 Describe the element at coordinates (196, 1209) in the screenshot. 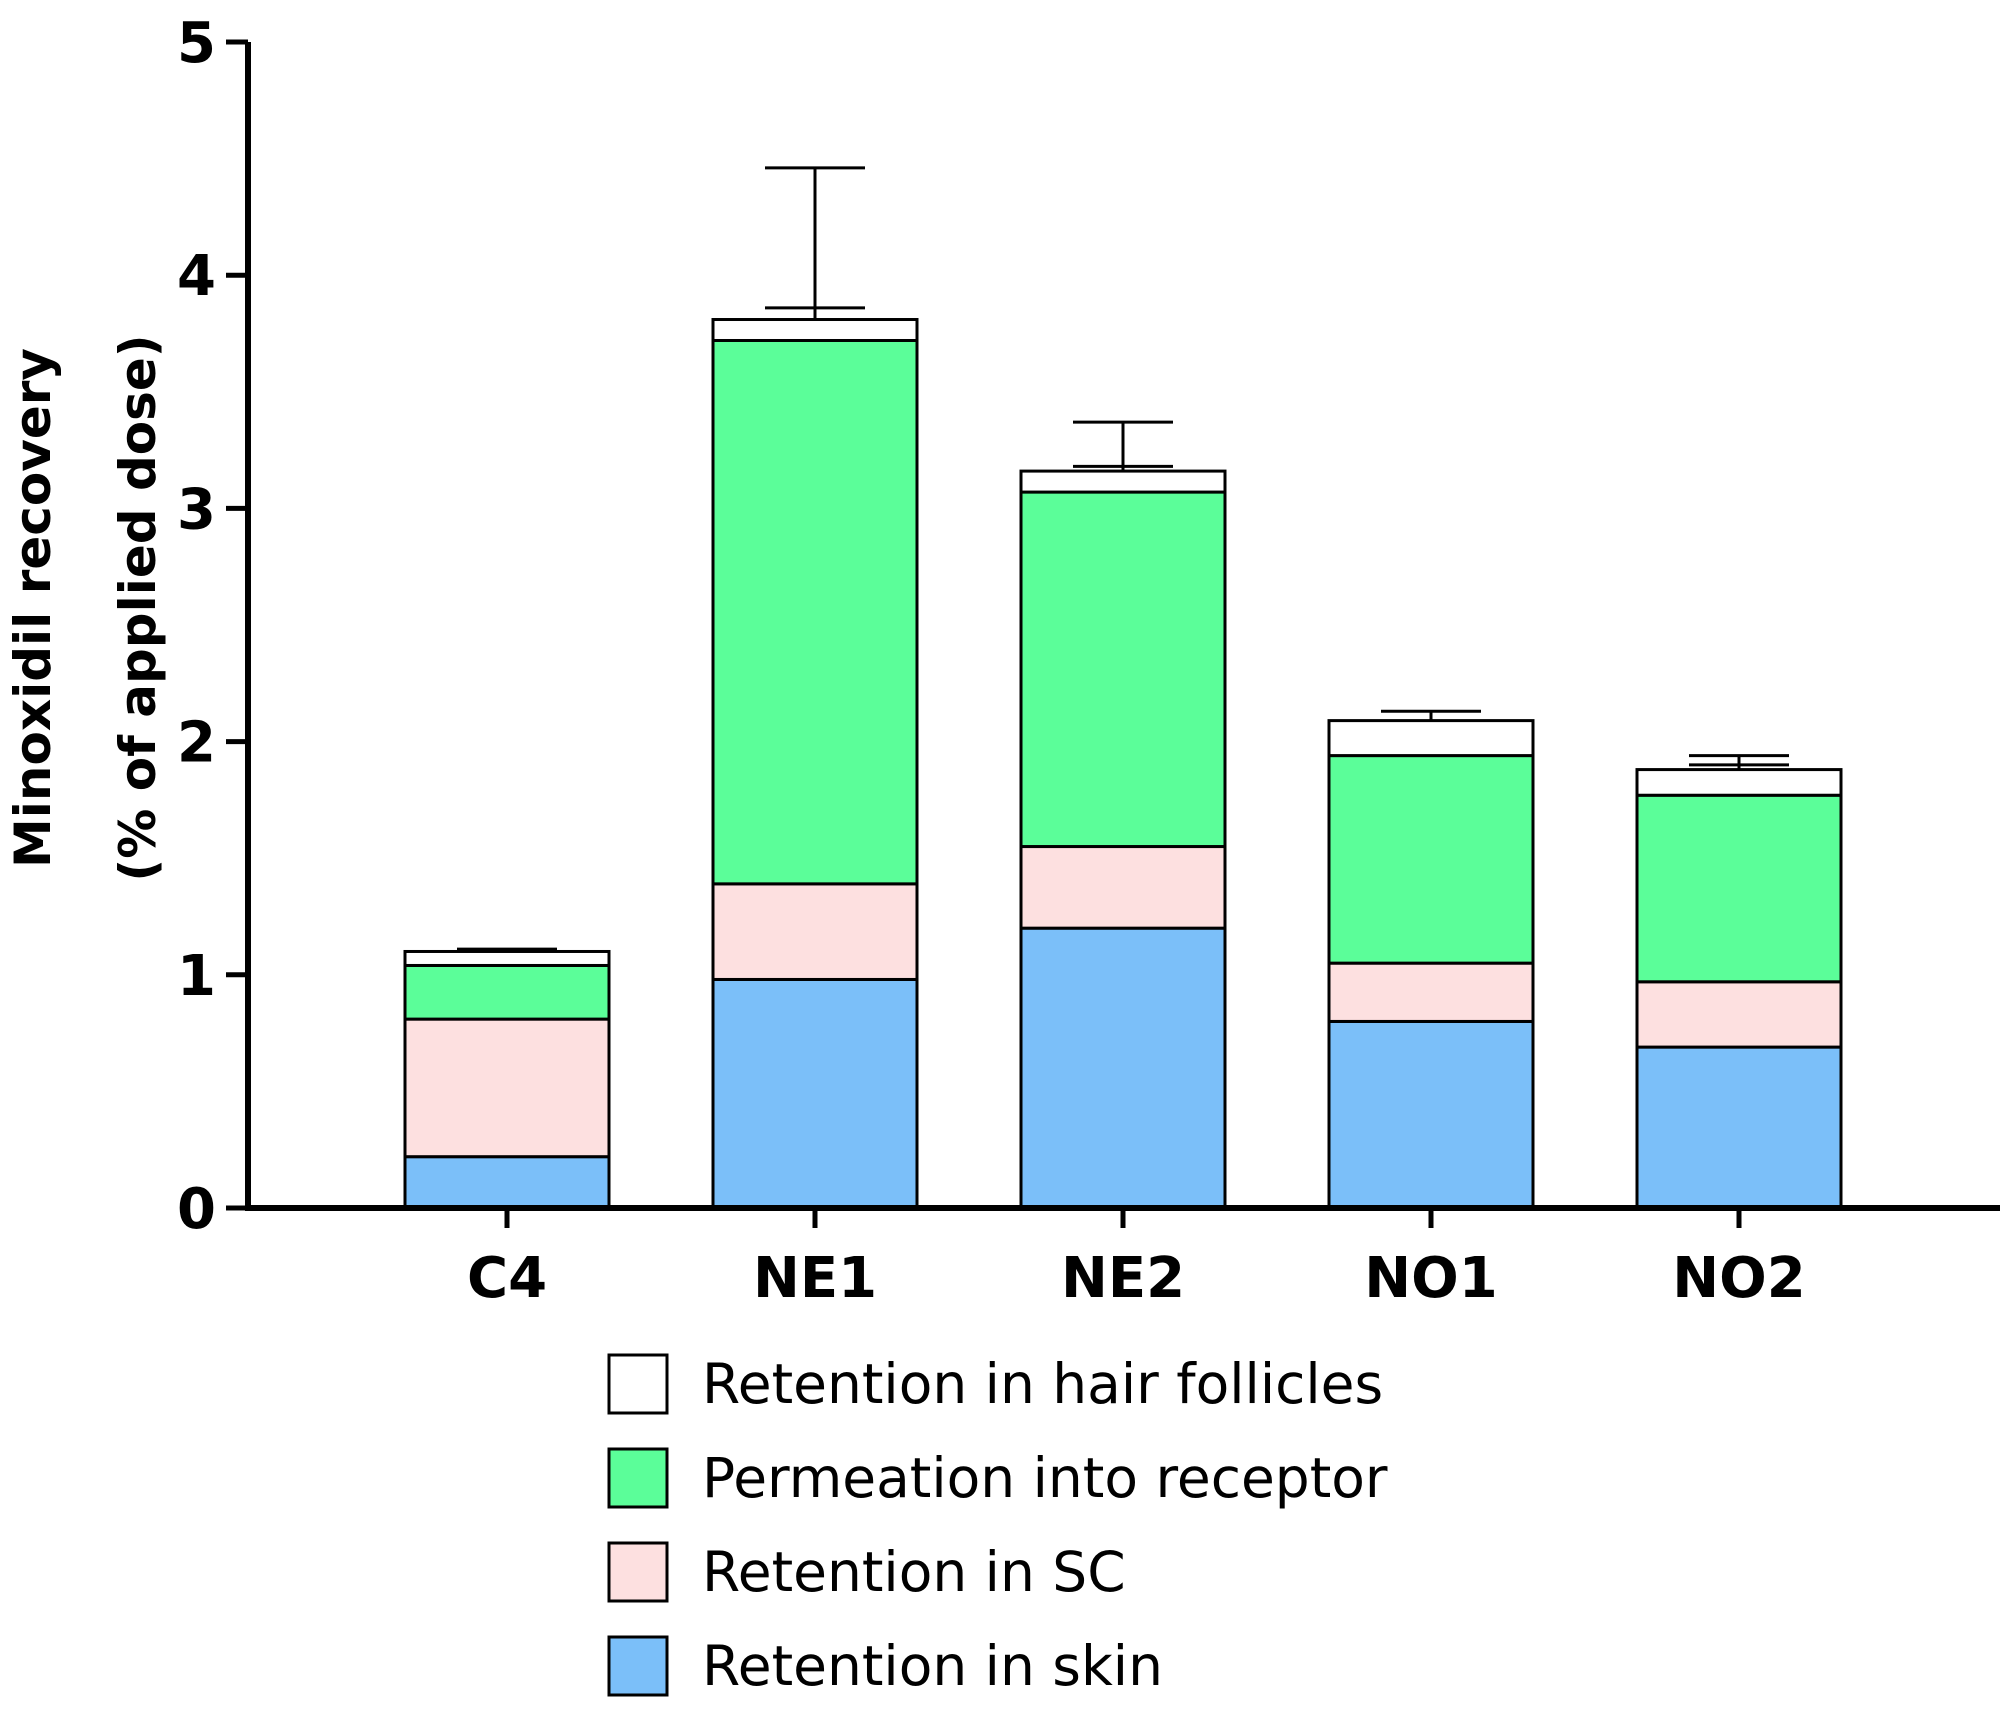

I see `y-tick-label-0: 0` at that location.